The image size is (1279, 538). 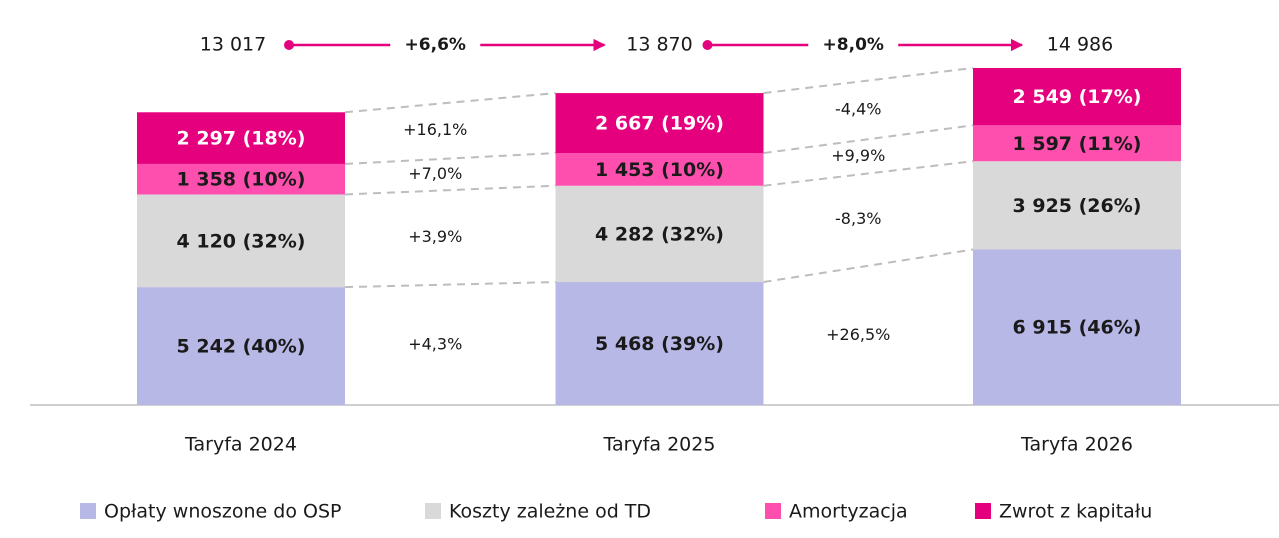 What do you see at coordinates (858, 155) in the screenshot?
I see `change-label: +9,9%` at bounding box center [858, 155].